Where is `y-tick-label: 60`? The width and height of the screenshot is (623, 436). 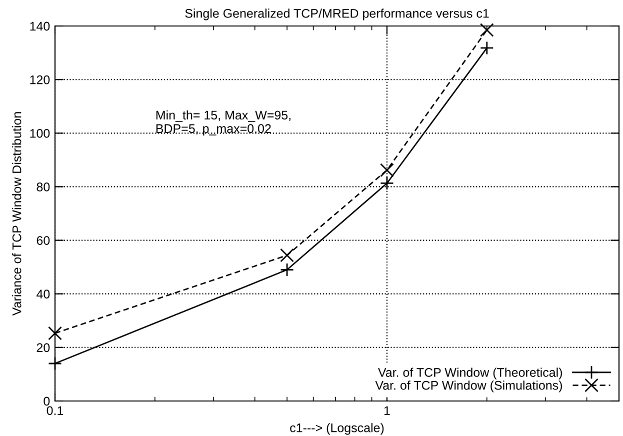 y-tick-label: 60 is located at coordinates (43, 240).